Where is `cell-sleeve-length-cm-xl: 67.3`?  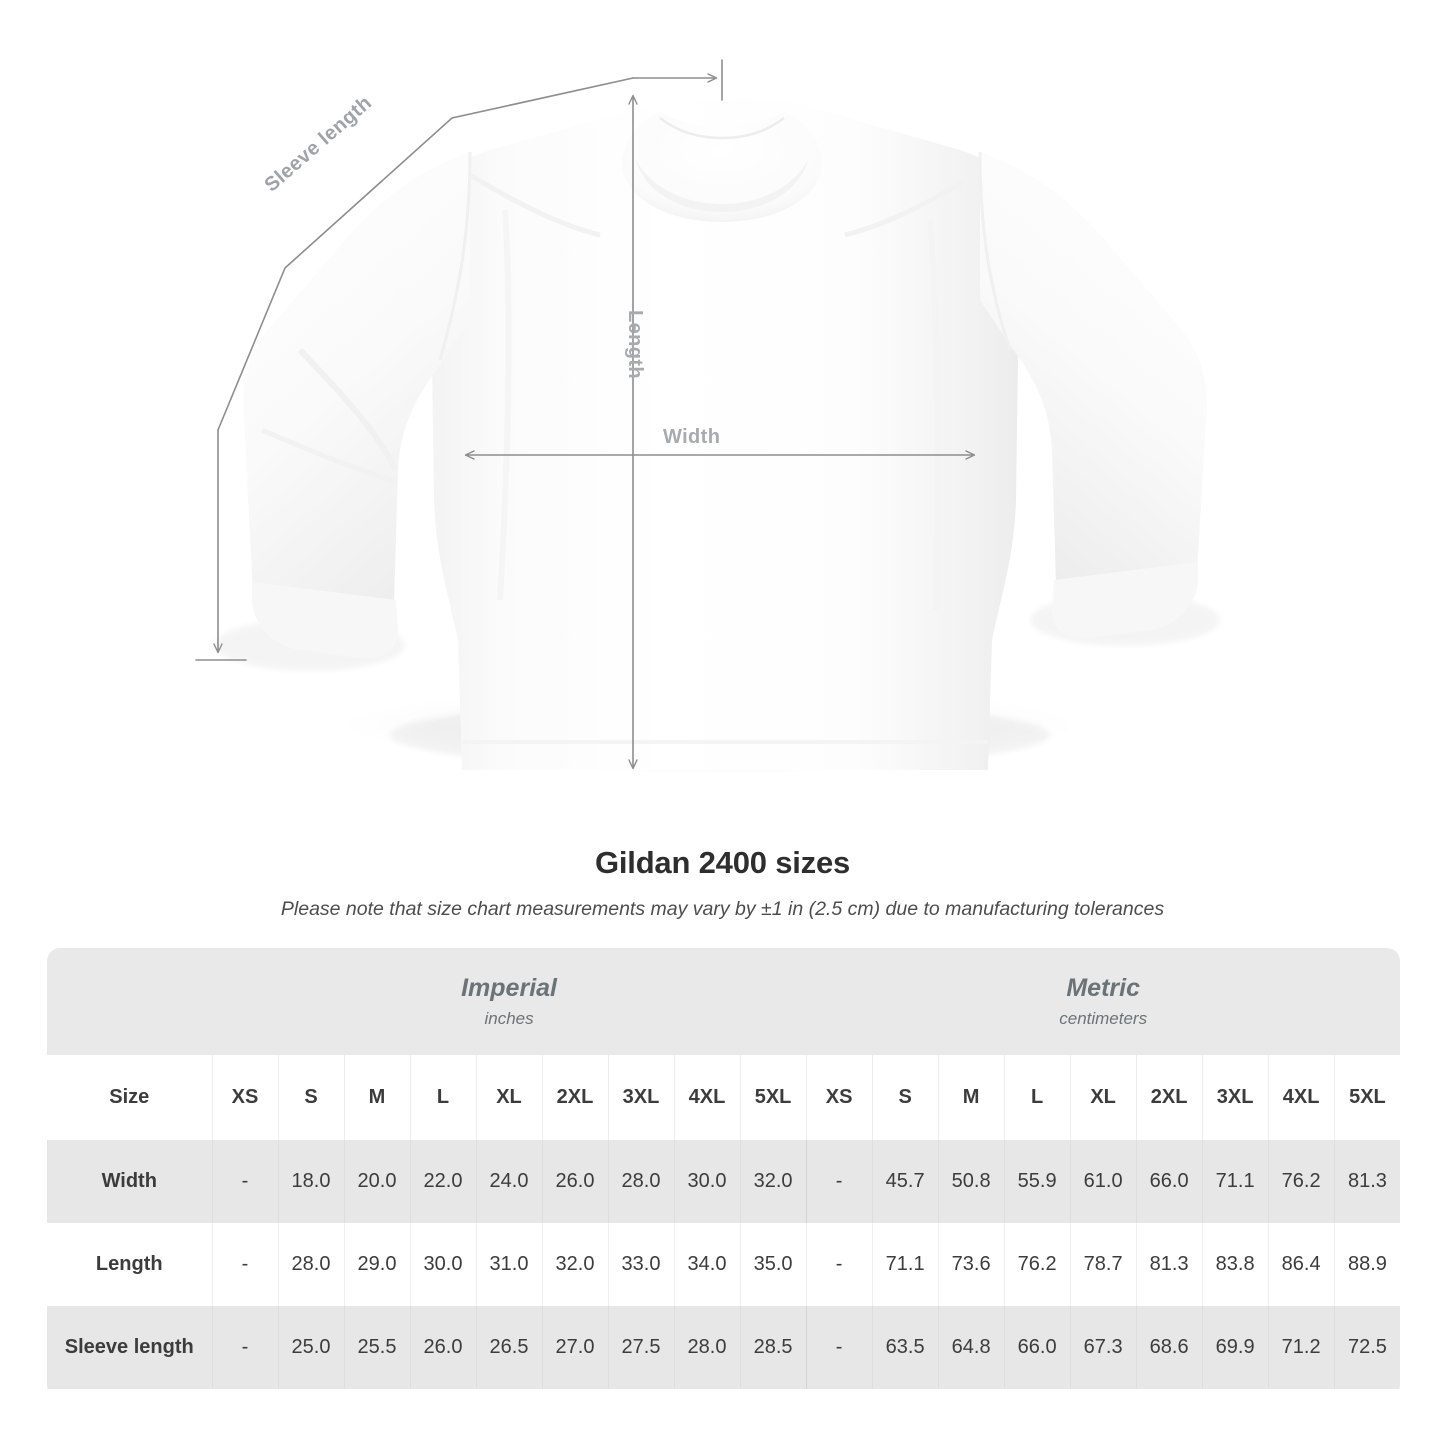 cell-sleeve-length-cm-xl: 67.3 is located at coordinates (1103, 1347).